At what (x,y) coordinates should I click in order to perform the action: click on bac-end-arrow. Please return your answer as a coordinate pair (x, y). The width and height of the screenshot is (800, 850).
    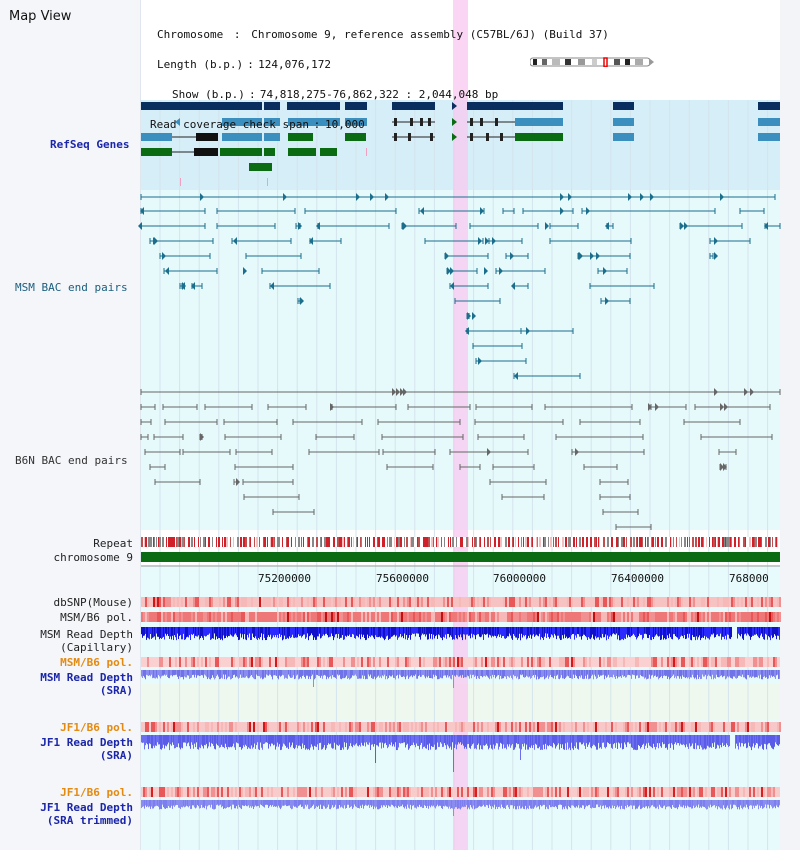
    Looking at the image, I should click on (547, 226).